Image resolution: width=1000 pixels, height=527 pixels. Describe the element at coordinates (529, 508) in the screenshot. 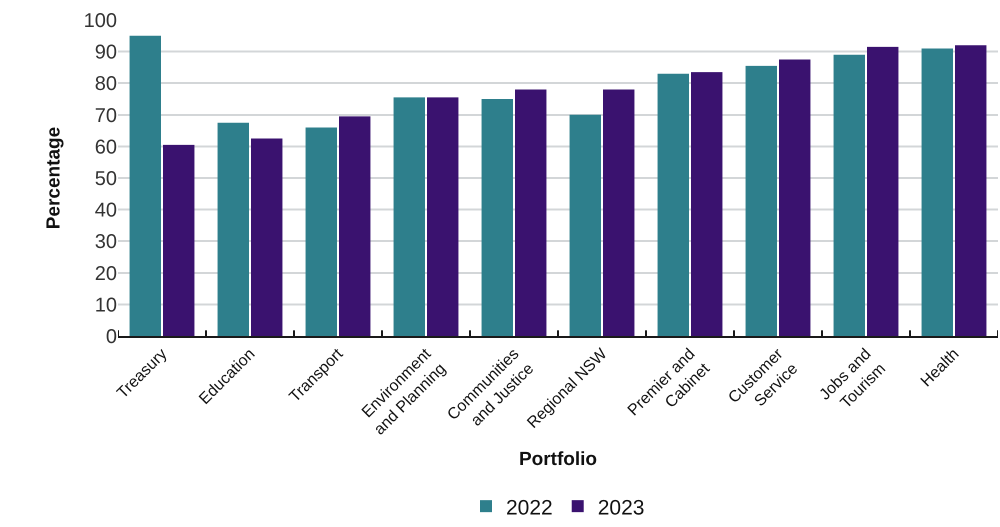

I see `legend-label: 2022` at that location.